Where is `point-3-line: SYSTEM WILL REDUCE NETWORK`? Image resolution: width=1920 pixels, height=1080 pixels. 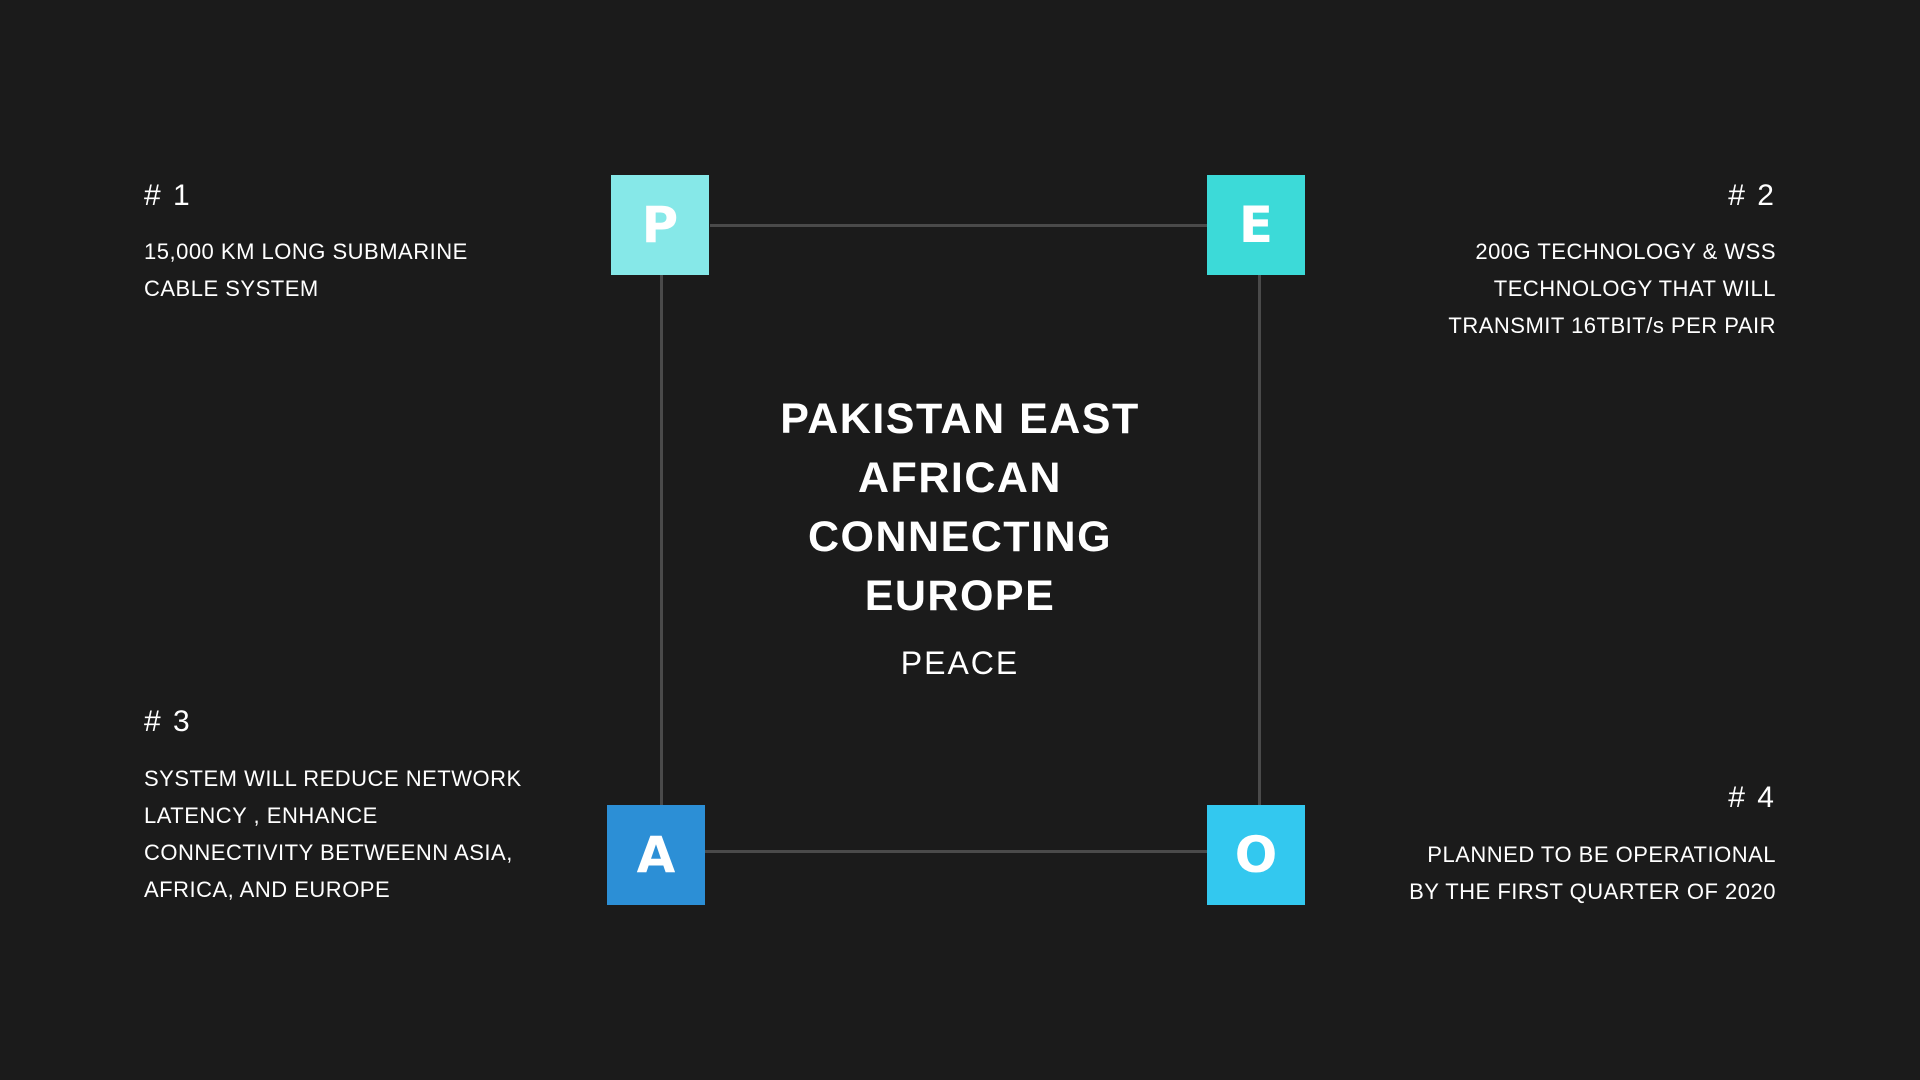 point-3-line: SYSTEM WILL REDUCE NETWORK is located at coordinates (333, 778).